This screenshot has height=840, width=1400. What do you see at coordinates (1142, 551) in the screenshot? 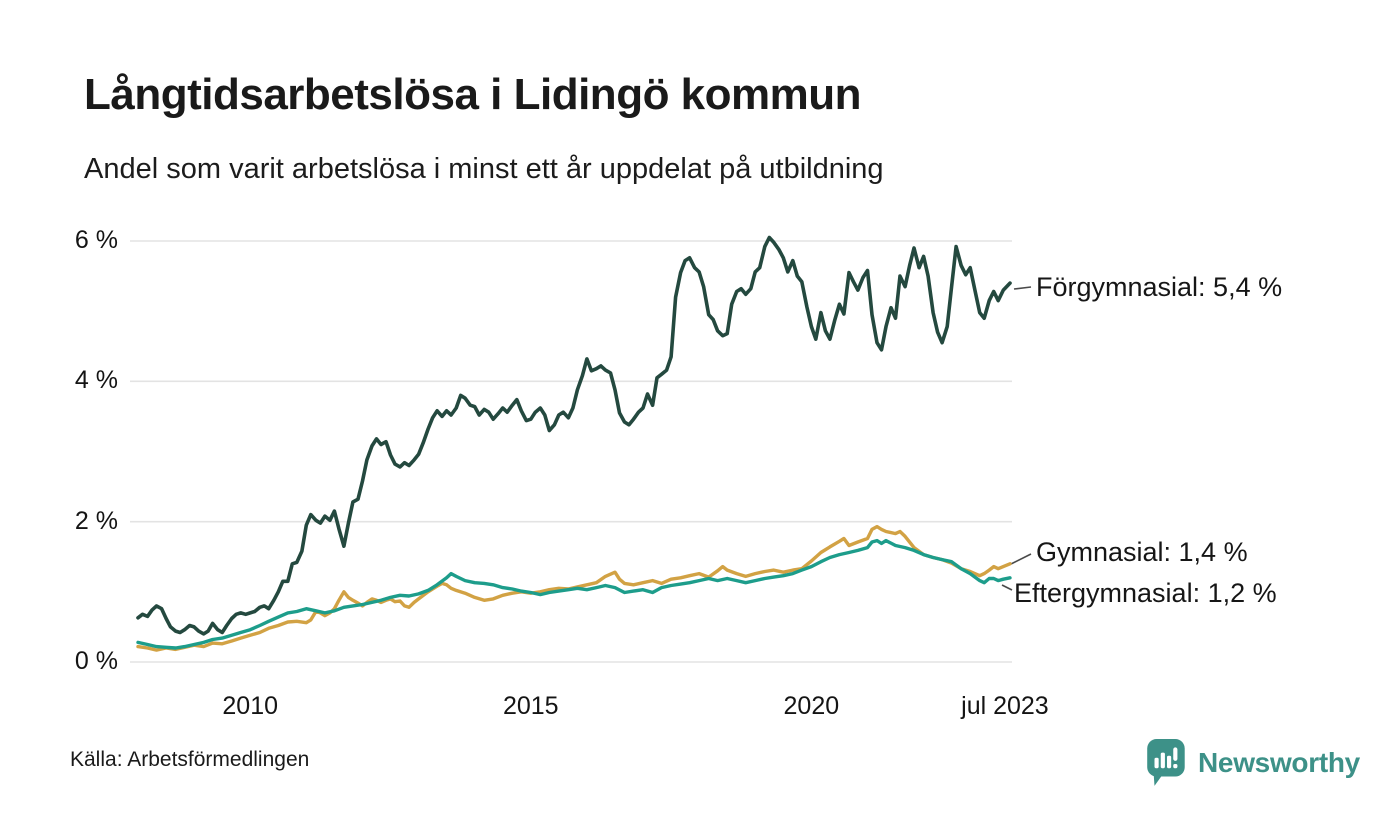
I see `series-label-gymnasial: Gymnasial: 1,4 %` at bounding box center [1142, 551].